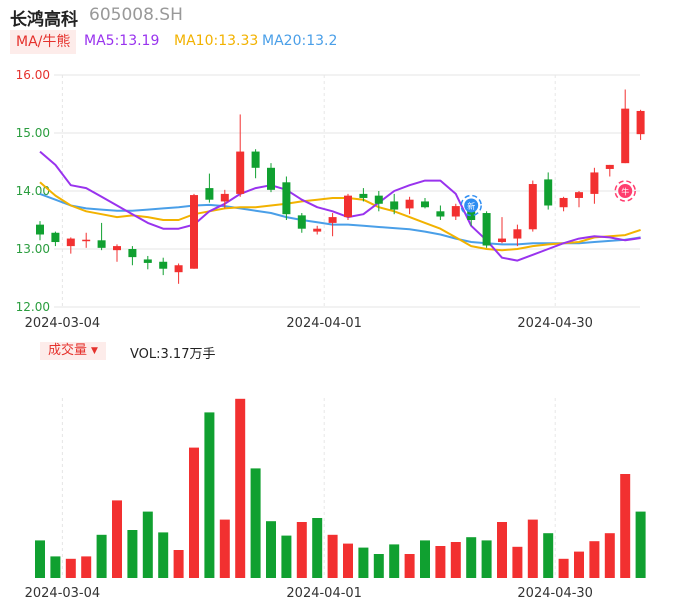 The image size is (686, 606). Describe the element at coordinates (94, 351) in the screenshot. I see `dropdown-arrow-icon: ▼` at that location.